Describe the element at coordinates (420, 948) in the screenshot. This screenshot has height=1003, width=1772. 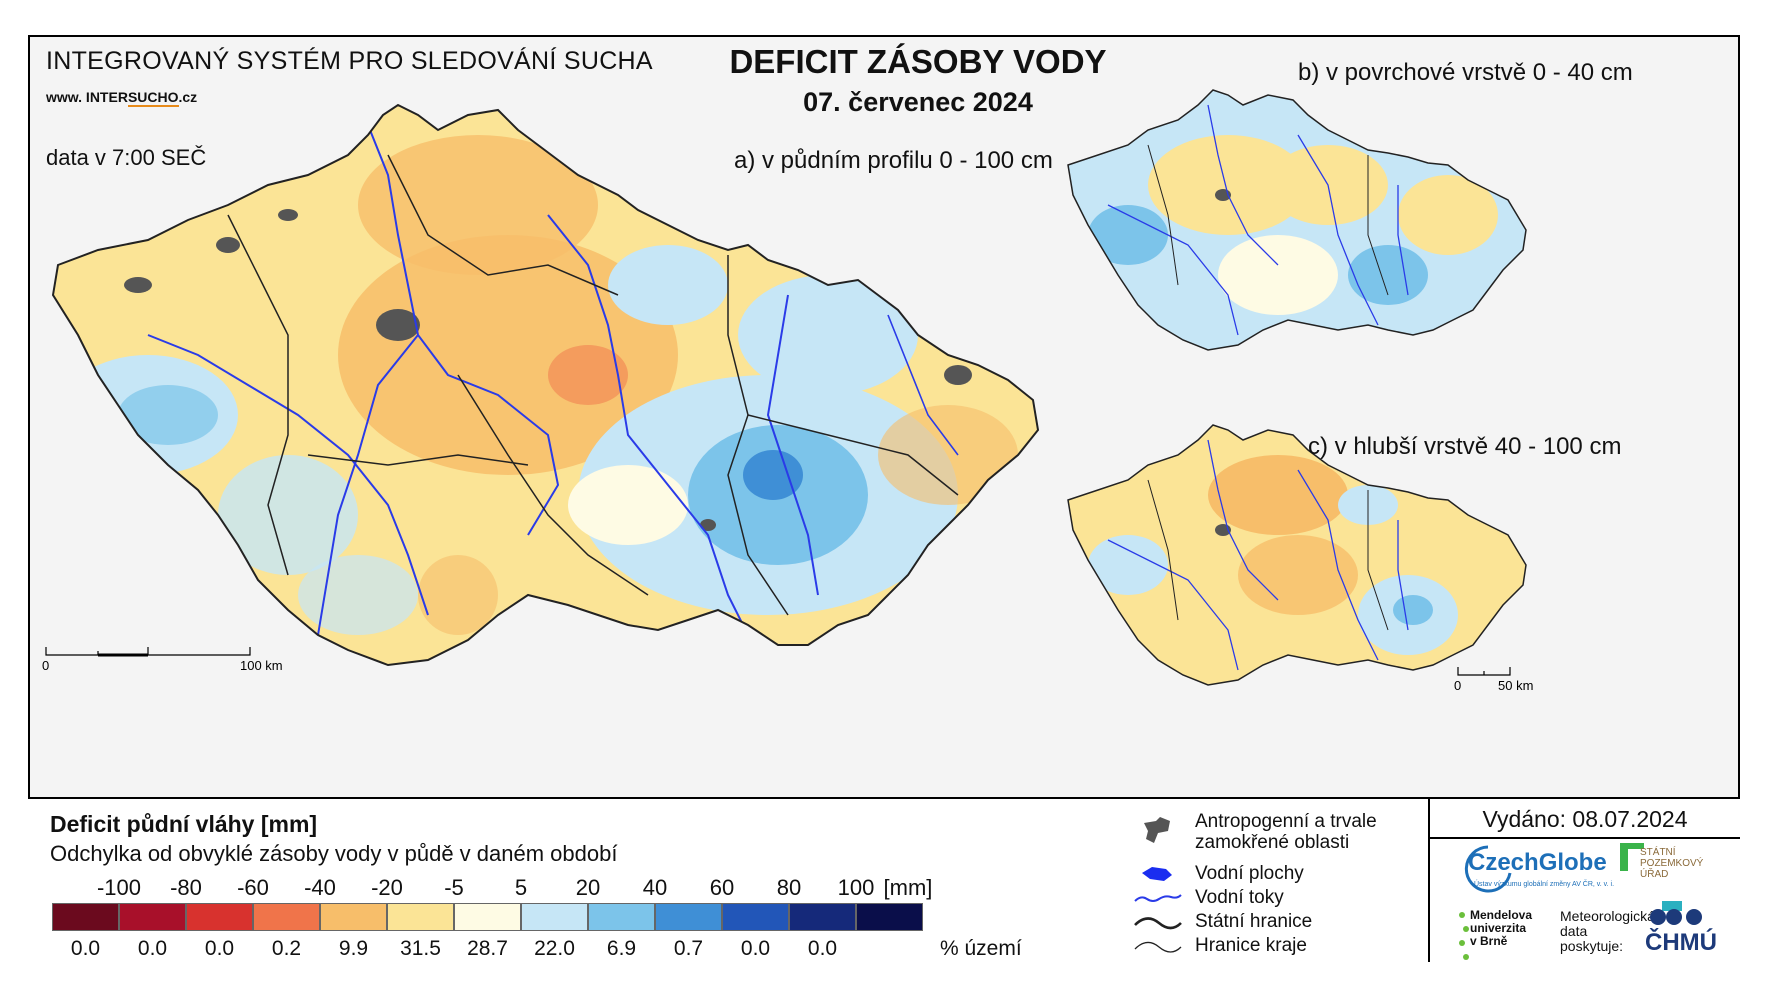
I see `legend-pct-value: 31.5` at that location.